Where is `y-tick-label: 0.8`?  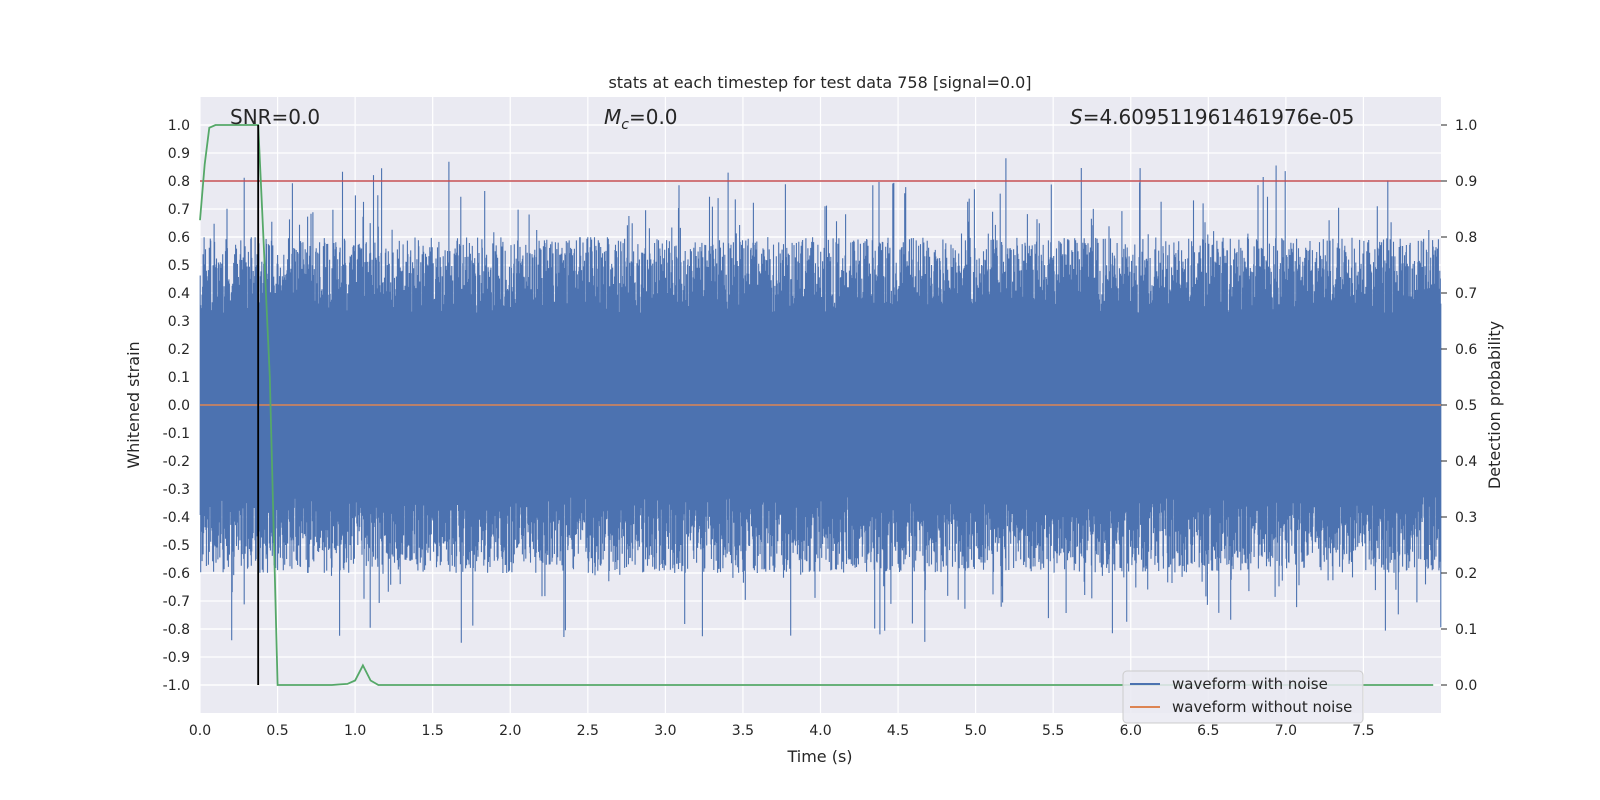
y-tick-label: 0.8 is located at coordinates (179, 182).